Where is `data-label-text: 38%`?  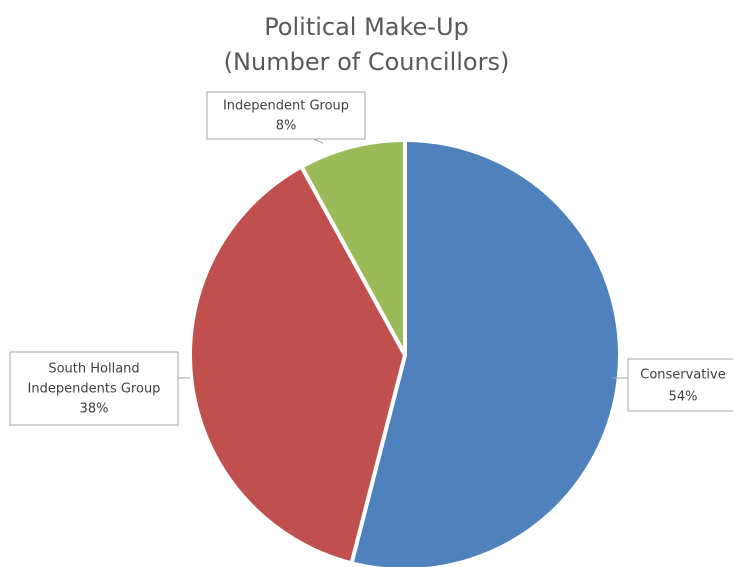 data-label-text: 38% is located at coordinates (94, 409).